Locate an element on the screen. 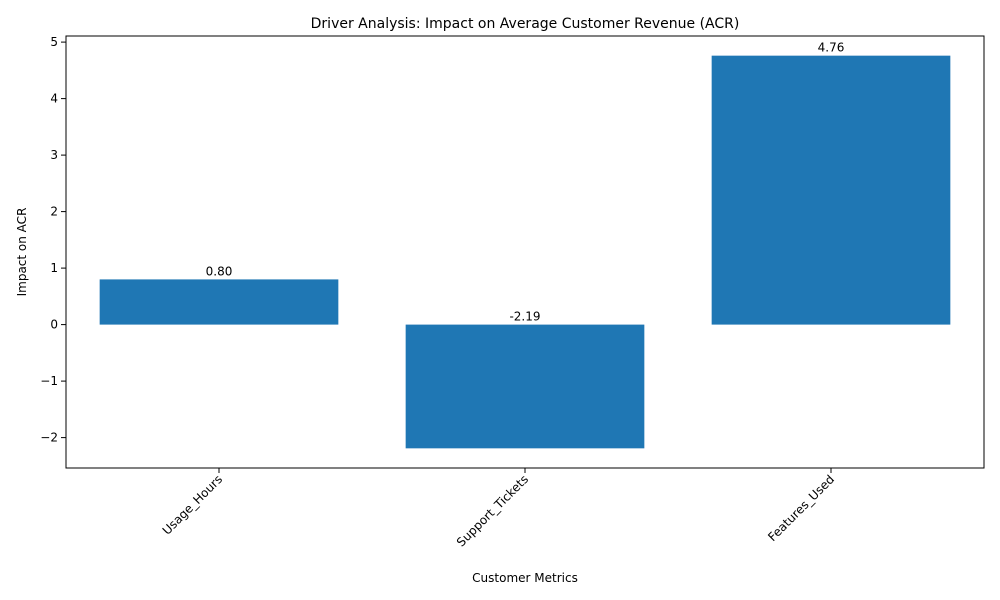  x-tick-label: Features_Used is located at coordinates (801, 508).